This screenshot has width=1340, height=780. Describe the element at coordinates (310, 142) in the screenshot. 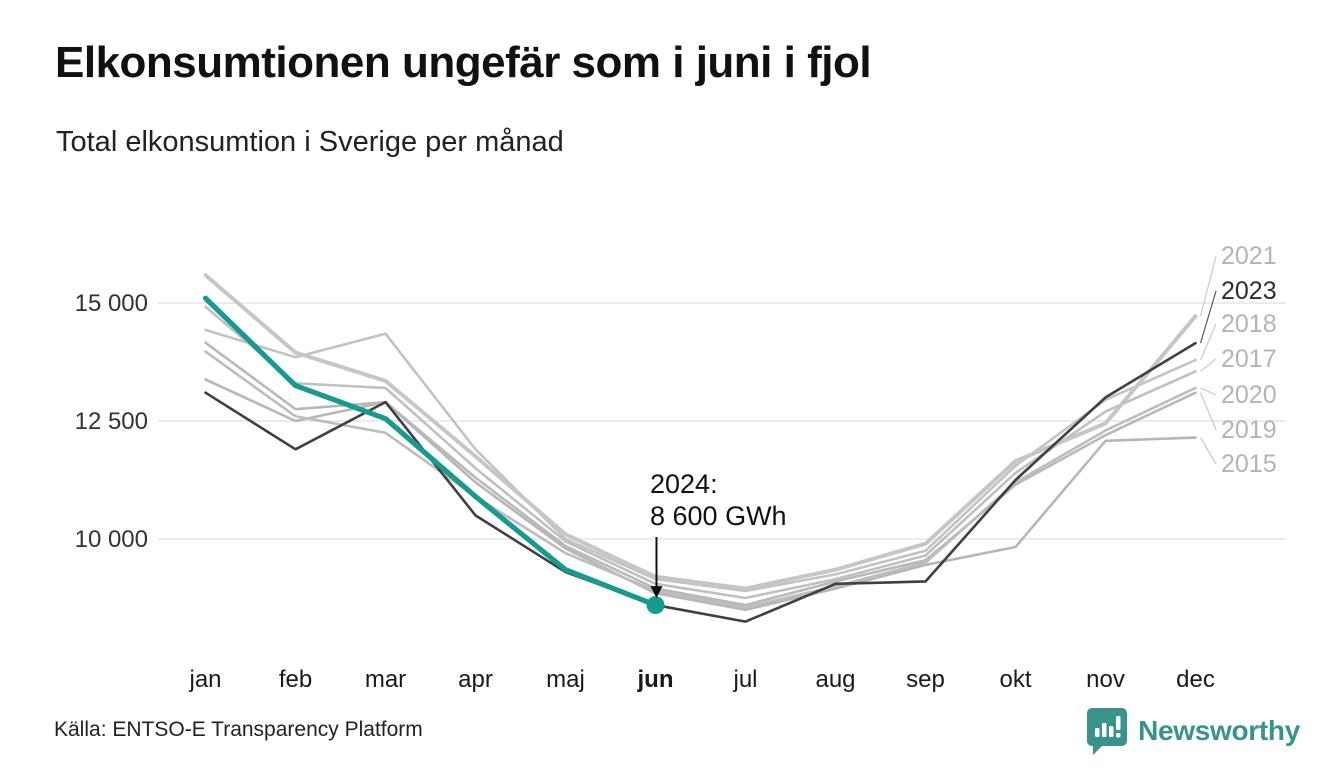

I see `chart-subtitle: Total elkonsumtion i Sverige per månad` at that location.